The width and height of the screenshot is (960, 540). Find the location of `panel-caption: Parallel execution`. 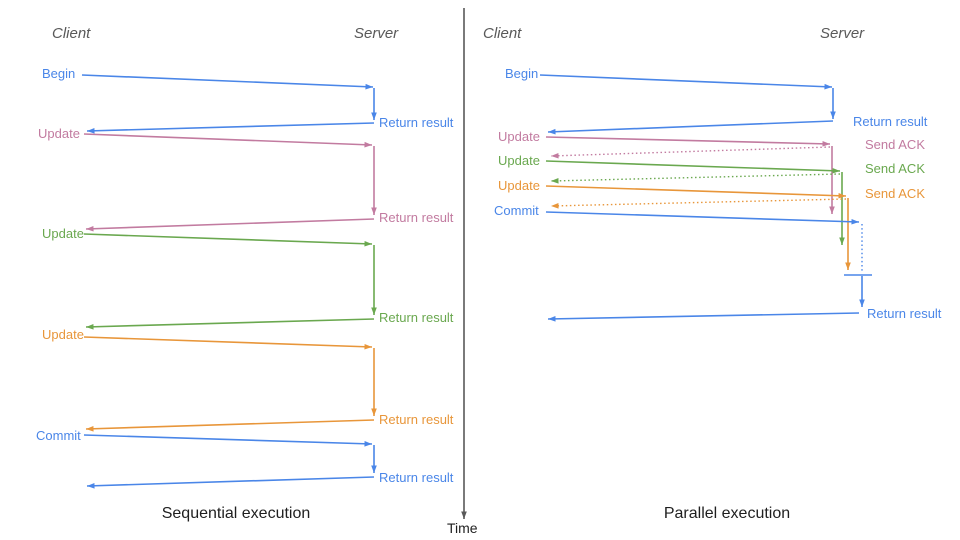

panel-caption: Parallel execution is located at coordinates (727, 513).